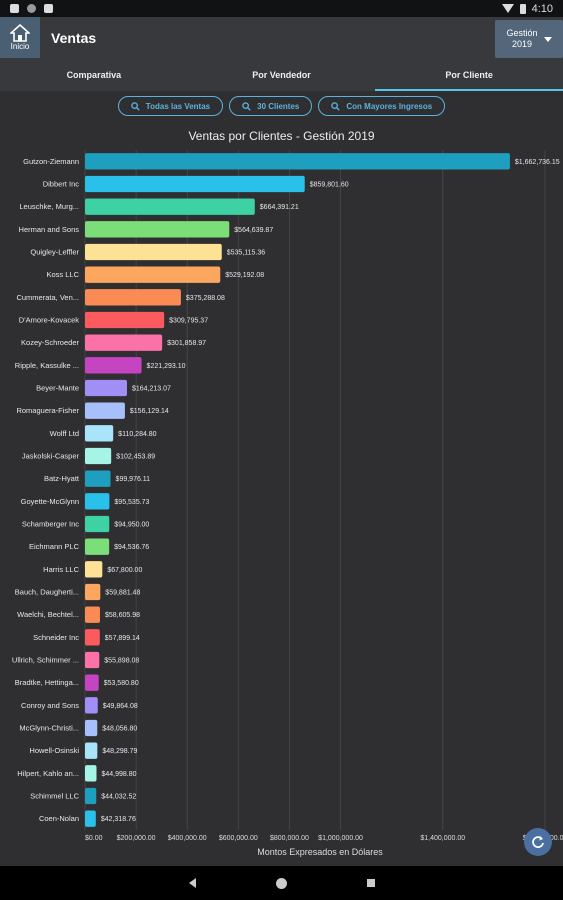 The width and height of the screenshot is (563, 900). I want to click on x-tick-label: $0.00, so click(94, 838).